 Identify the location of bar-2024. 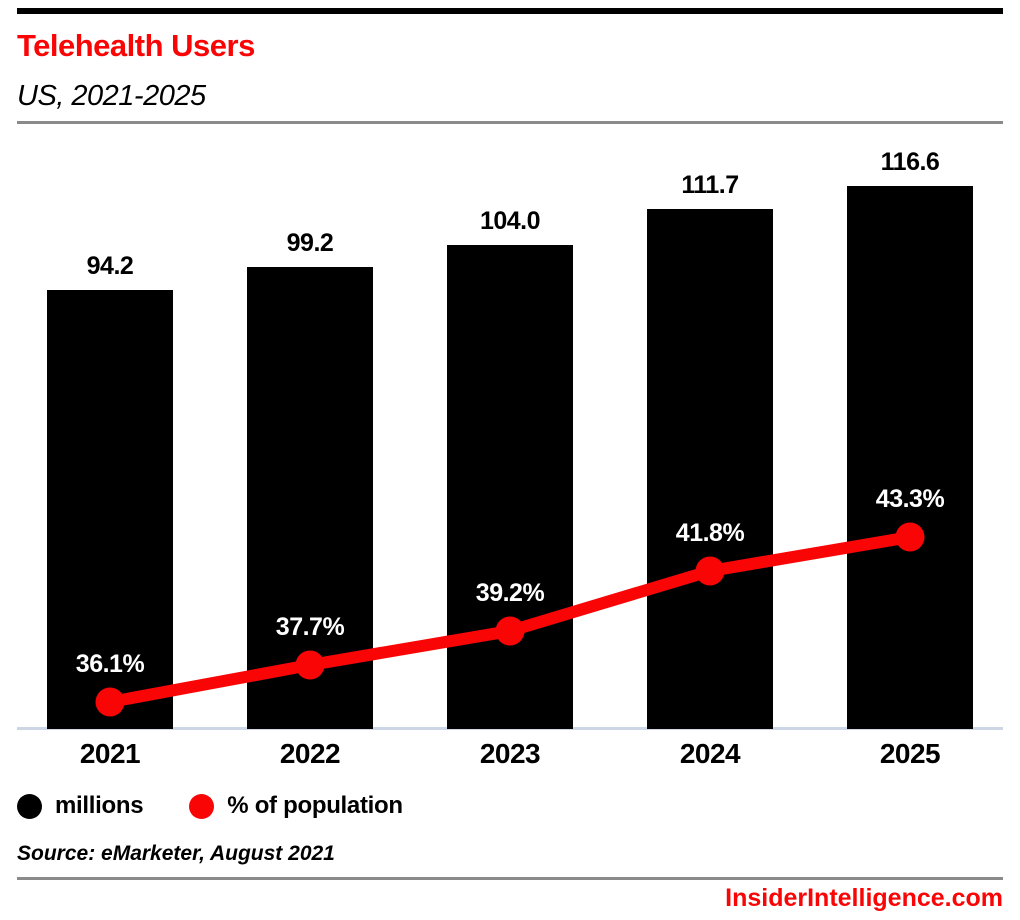
(710, 469).